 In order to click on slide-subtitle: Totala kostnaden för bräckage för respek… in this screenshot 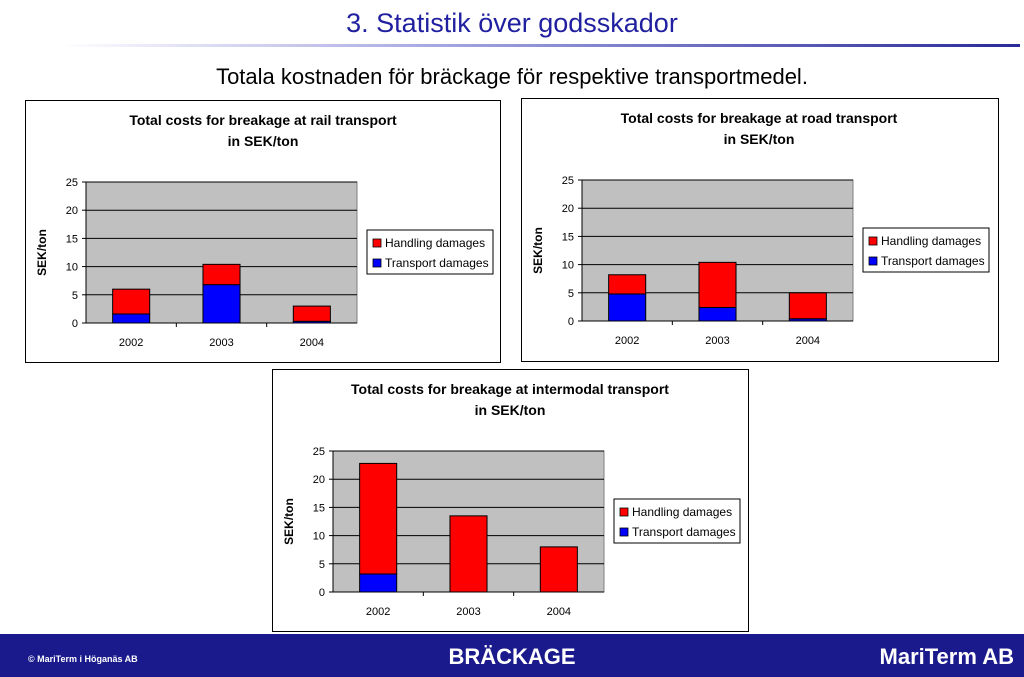, I will do `click(512, 76)`.